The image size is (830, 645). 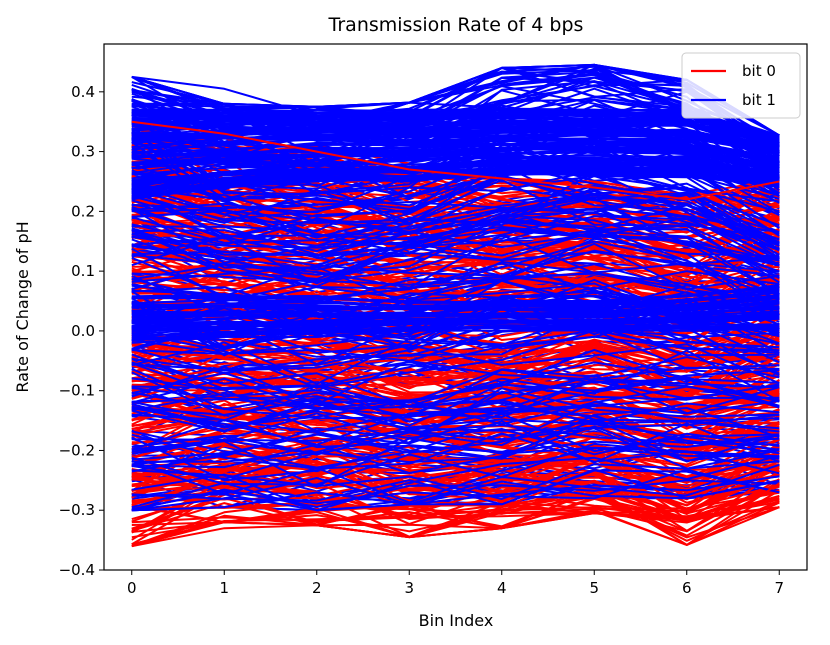 I want to click on x-tick-label: 5, so click(x=594, y=588).